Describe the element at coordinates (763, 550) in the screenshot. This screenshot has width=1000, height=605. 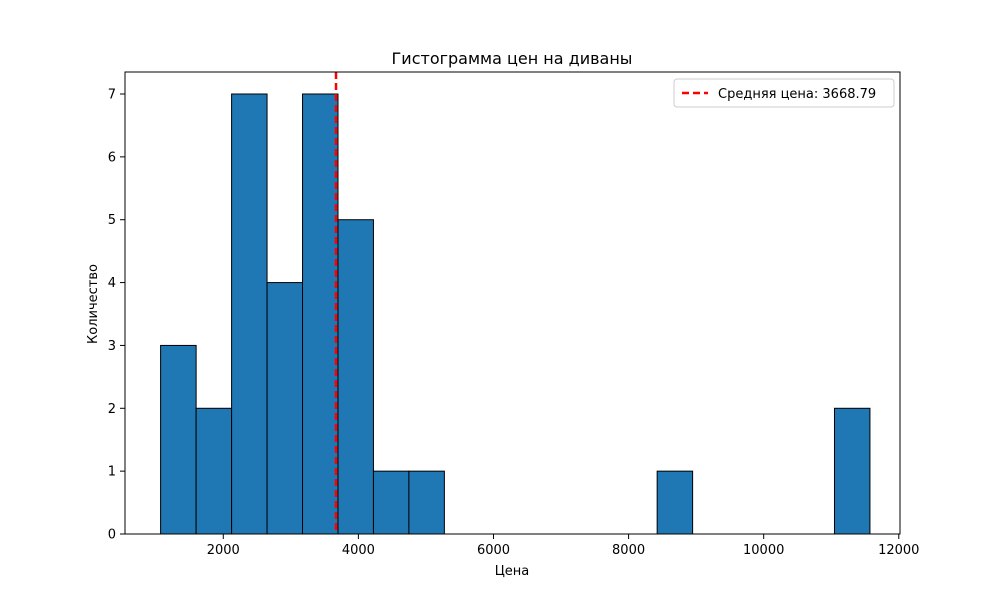
I see `x-tick-label: 10000` at that location.